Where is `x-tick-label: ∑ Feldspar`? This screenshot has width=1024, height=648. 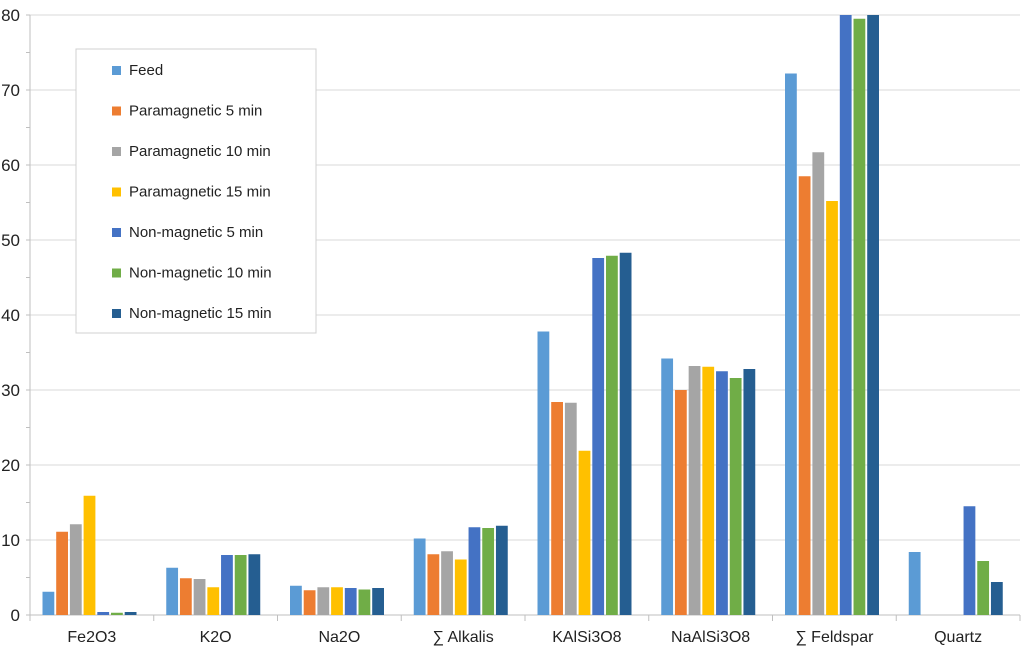 x-tick-label: ∑ Feldspar is located at coordinates (834, 637).